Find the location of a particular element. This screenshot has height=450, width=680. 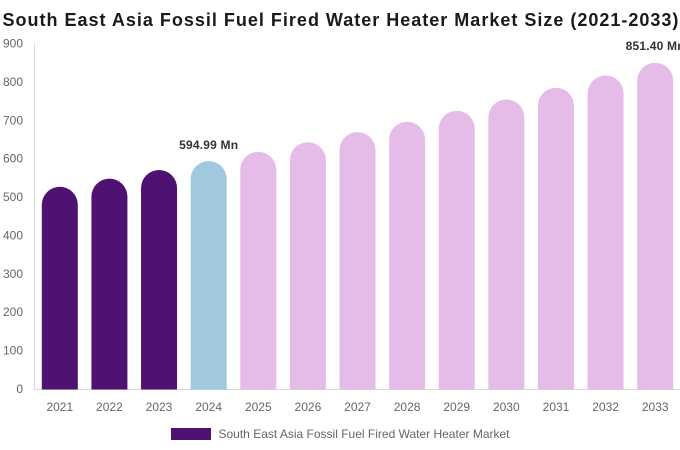

svg-text: 2027 is located at coordinates (357, 407).